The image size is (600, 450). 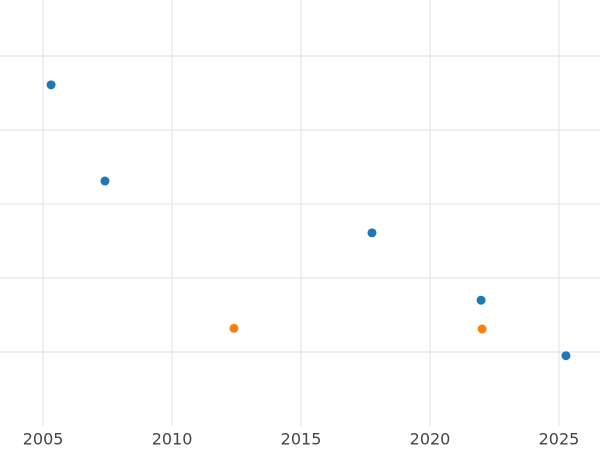 What do you see at coordinates (43, 439) in the screenshot?
I see `x-tick-label: 2005` at bounding box center [43, 439].